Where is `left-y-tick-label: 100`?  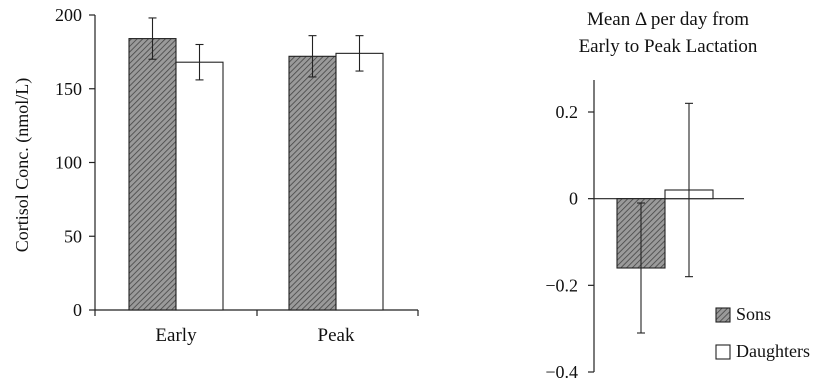
left-y-tick-label: 100 is located at coordinates (68, 163).